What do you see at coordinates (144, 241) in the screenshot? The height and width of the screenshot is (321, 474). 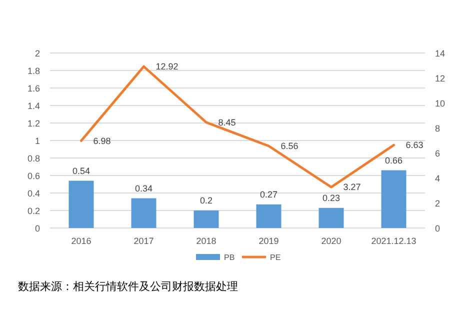 I see `x-tick-label: 2017` at bounding box center [144, 241].